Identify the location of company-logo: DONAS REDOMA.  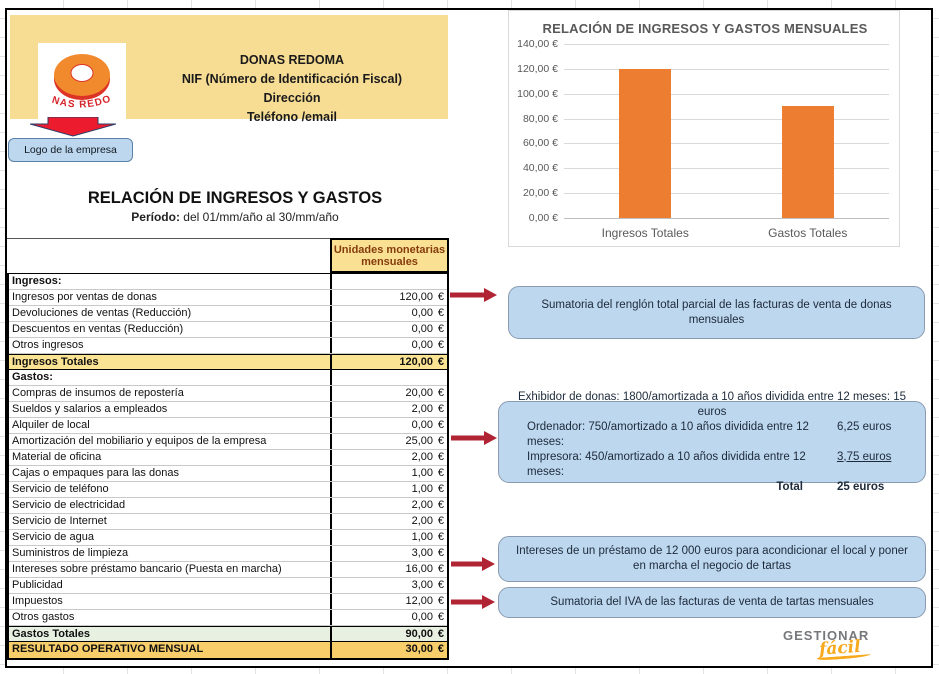
(79, 77).